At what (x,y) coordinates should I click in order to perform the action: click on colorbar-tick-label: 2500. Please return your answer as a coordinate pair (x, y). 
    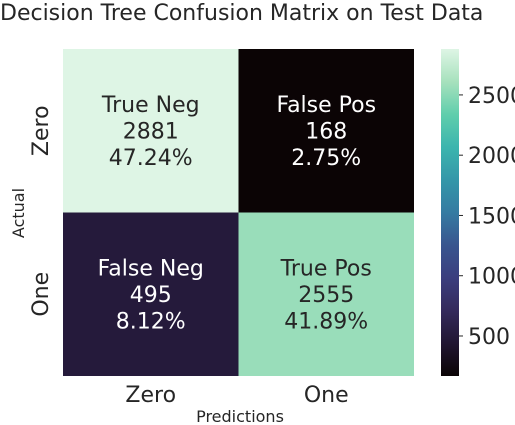
    Looking at the image, I should click on (491, 96).